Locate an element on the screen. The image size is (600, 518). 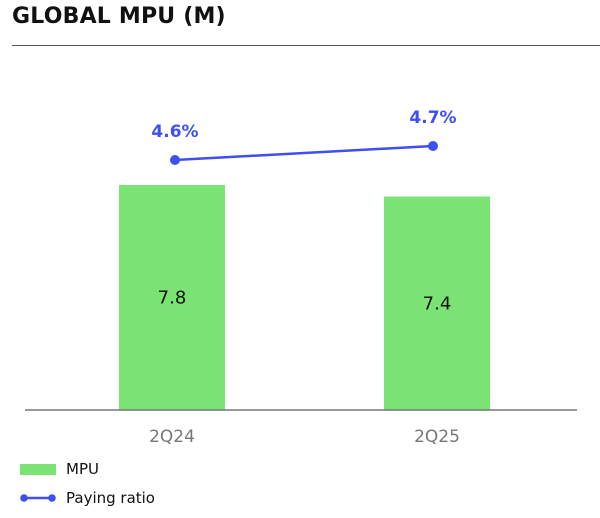
paying-ratio-label: 4.7% is located at coordinates (432, 118).